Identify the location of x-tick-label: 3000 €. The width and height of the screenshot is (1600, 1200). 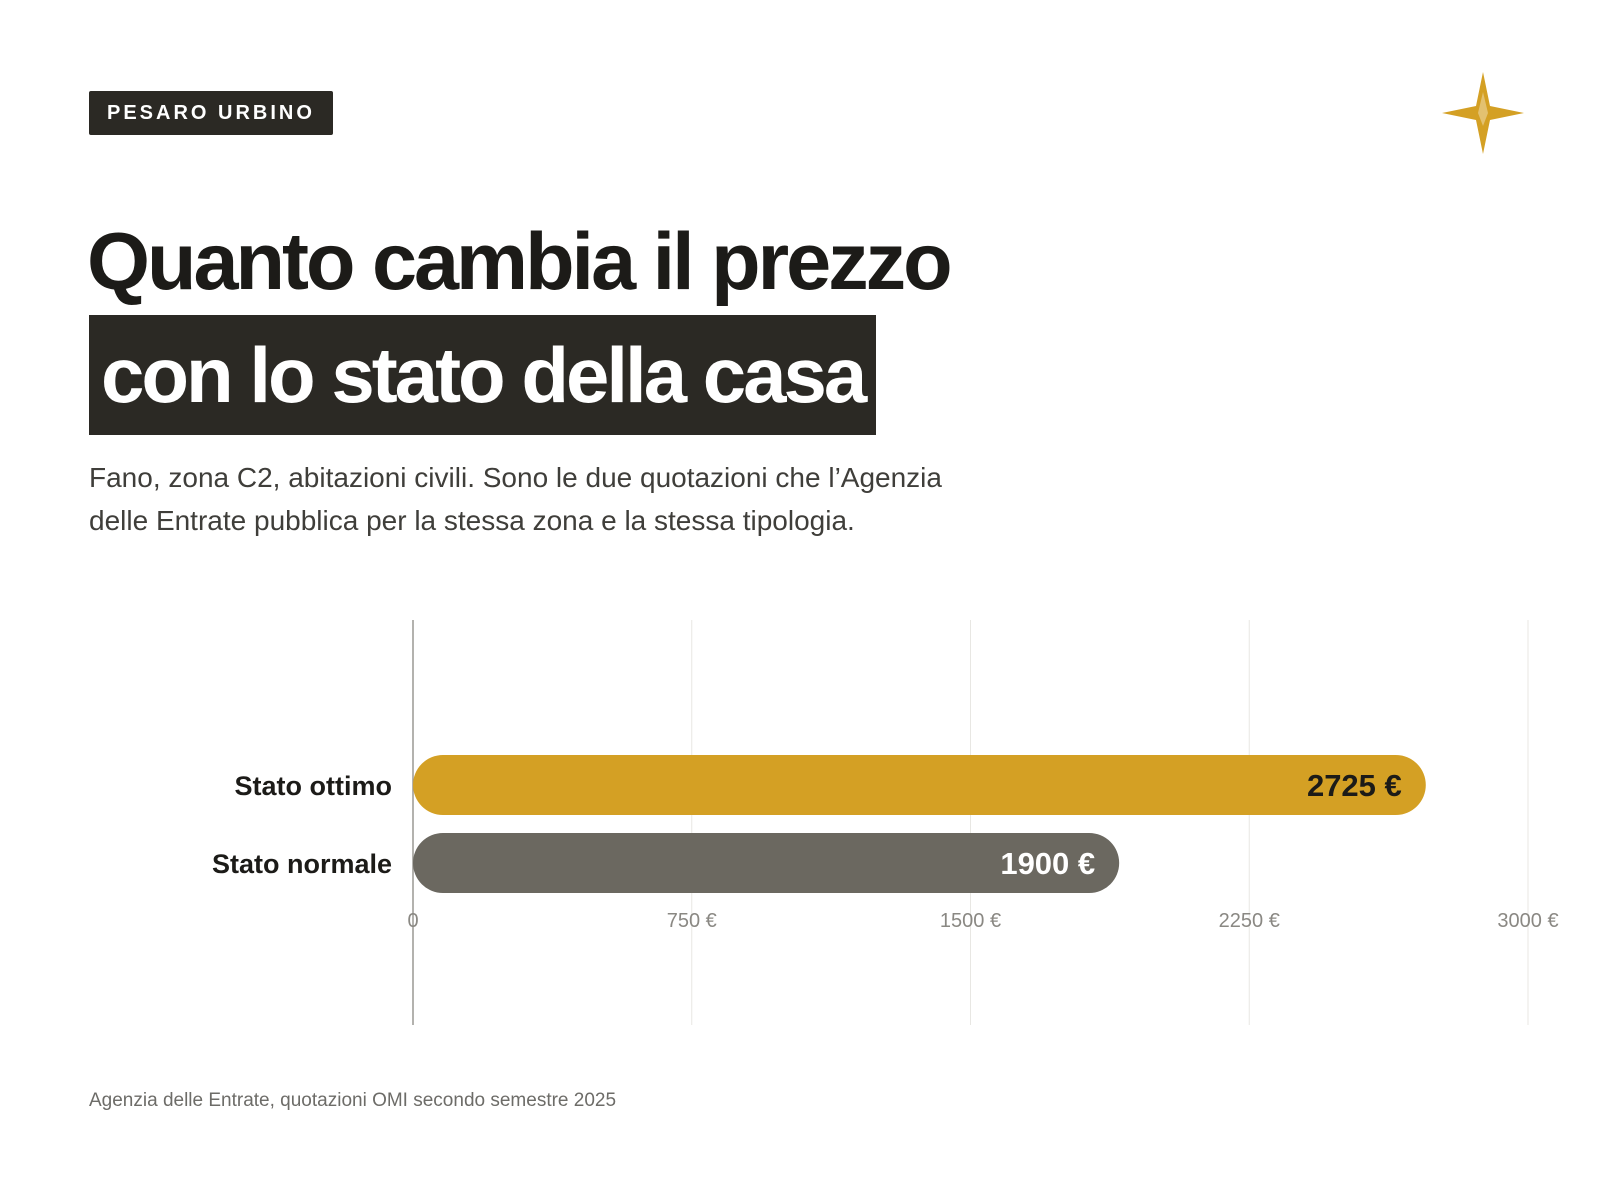
(1527, 921).